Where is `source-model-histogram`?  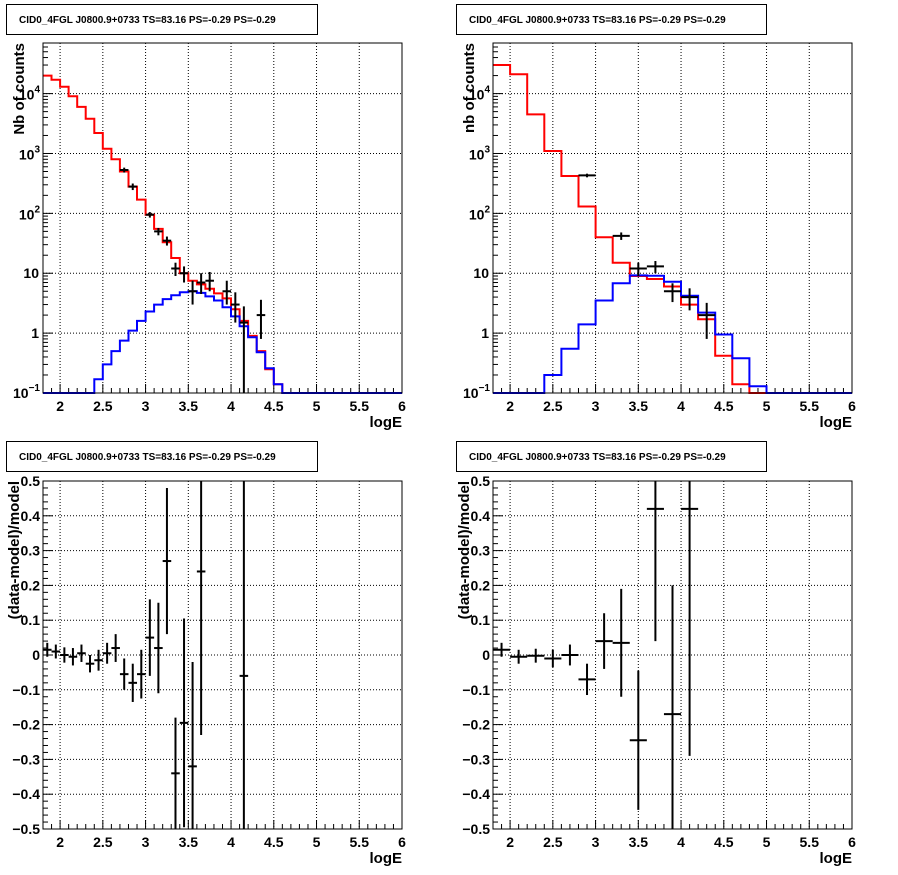
source-model-histogram is located at coordinates (672, 334).